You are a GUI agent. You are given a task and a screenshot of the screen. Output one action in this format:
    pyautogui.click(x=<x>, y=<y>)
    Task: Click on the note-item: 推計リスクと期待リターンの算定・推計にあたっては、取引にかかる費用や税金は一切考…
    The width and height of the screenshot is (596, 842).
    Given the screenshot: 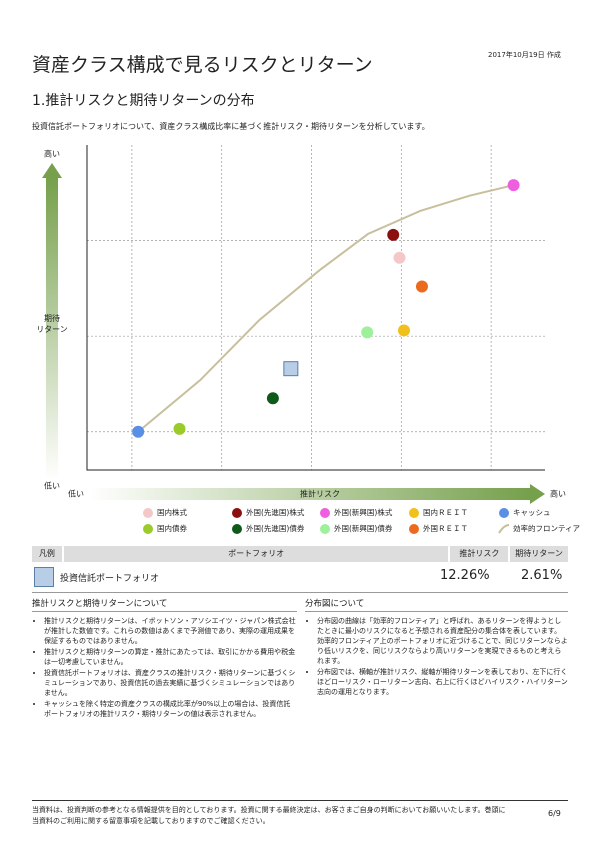 What is the action you would take?
    pyautogui.click(x=170, y=657)
    